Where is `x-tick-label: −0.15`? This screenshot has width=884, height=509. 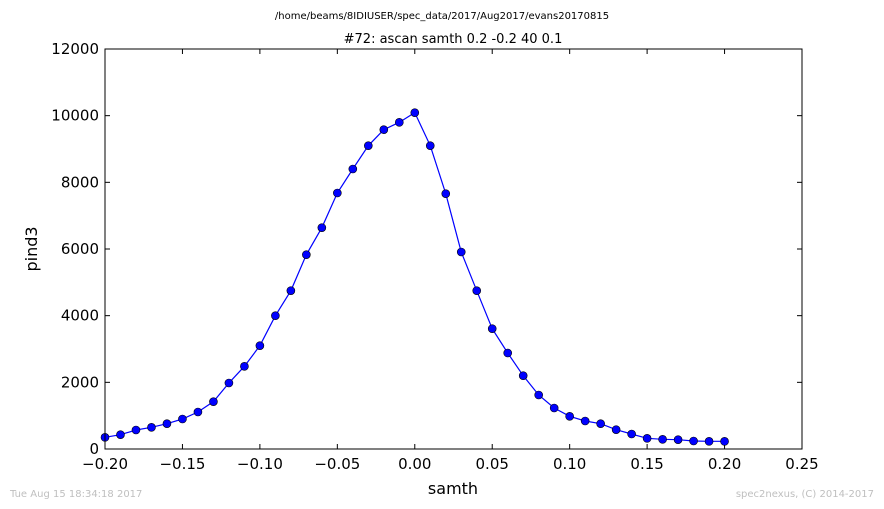
x-tick-label: −0.15 is located at coordinates (182, 464).